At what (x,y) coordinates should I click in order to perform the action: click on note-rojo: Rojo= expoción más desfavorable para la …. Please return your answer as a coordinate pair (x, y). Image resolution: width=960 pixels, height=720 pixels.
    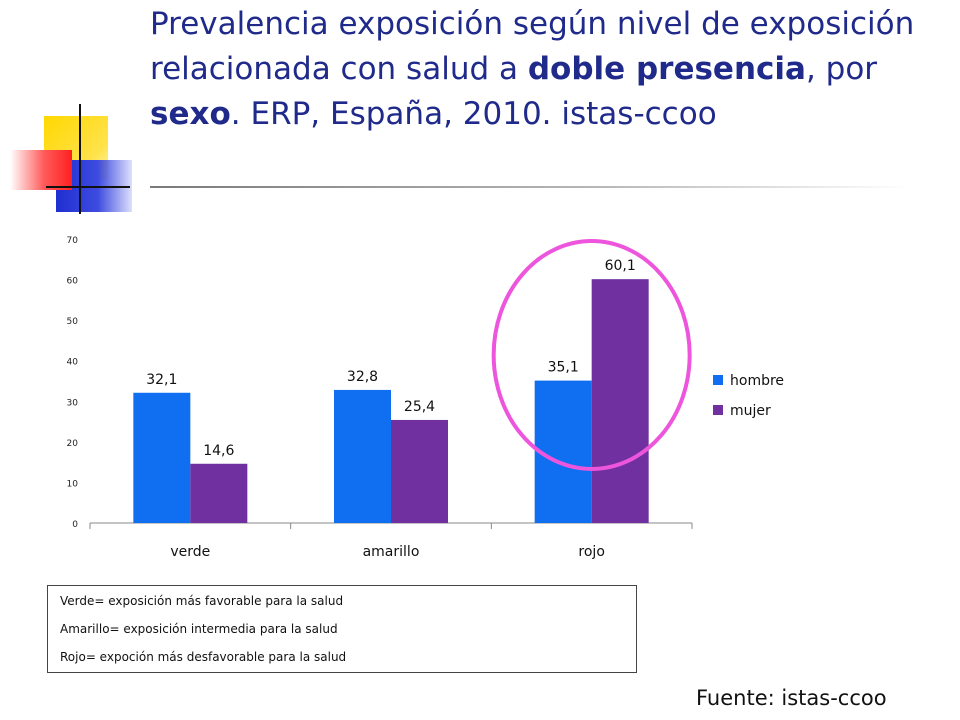
    Looking at the image, I should click on (203, 657).